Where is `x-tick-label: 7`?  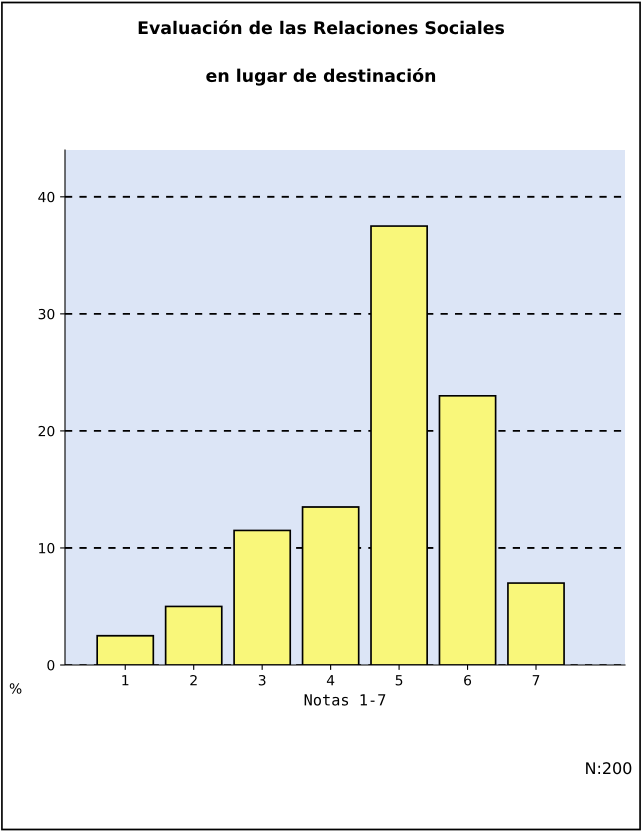 x-tick-label: 7 is located at coordinates (536, 680).